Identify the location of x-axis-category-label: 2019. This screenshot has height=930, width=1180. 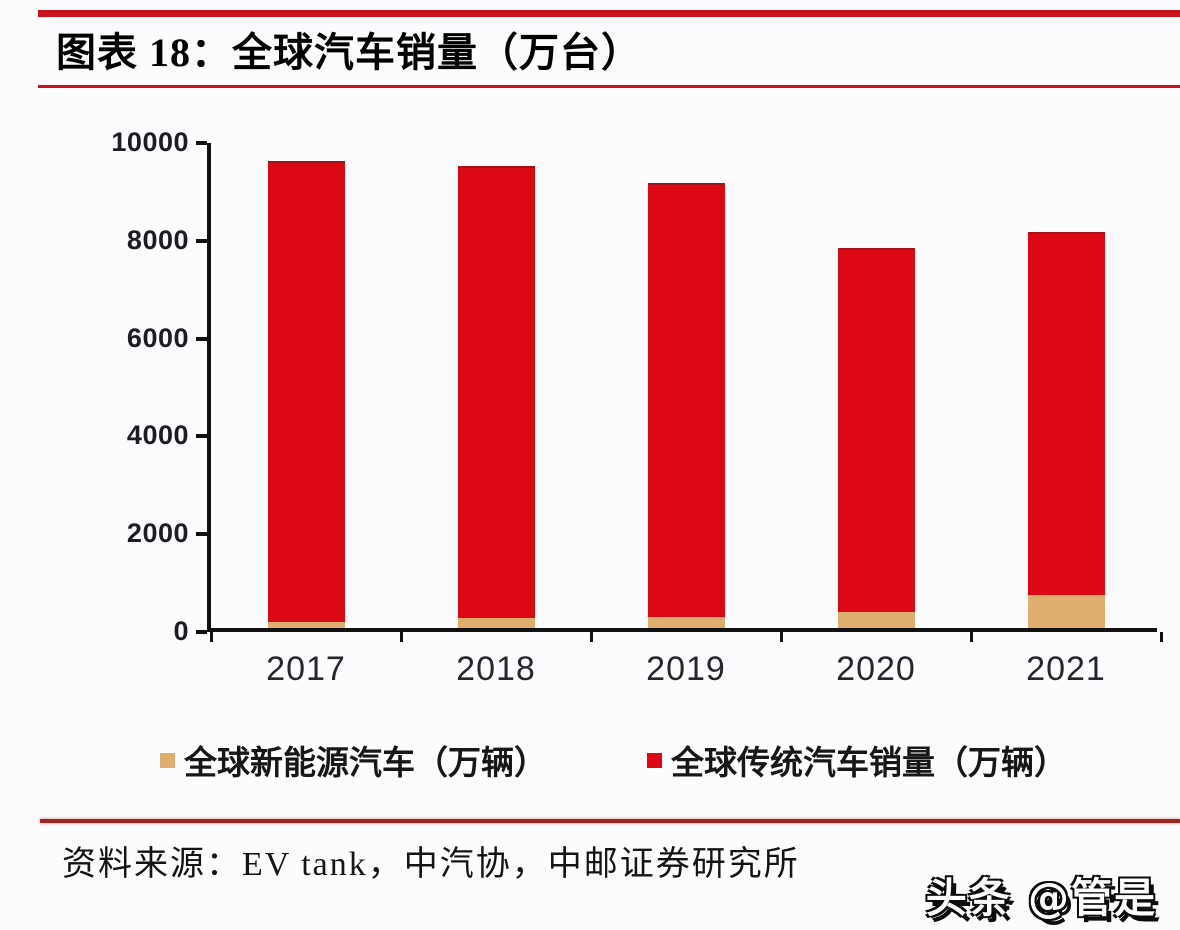
(686, 669).